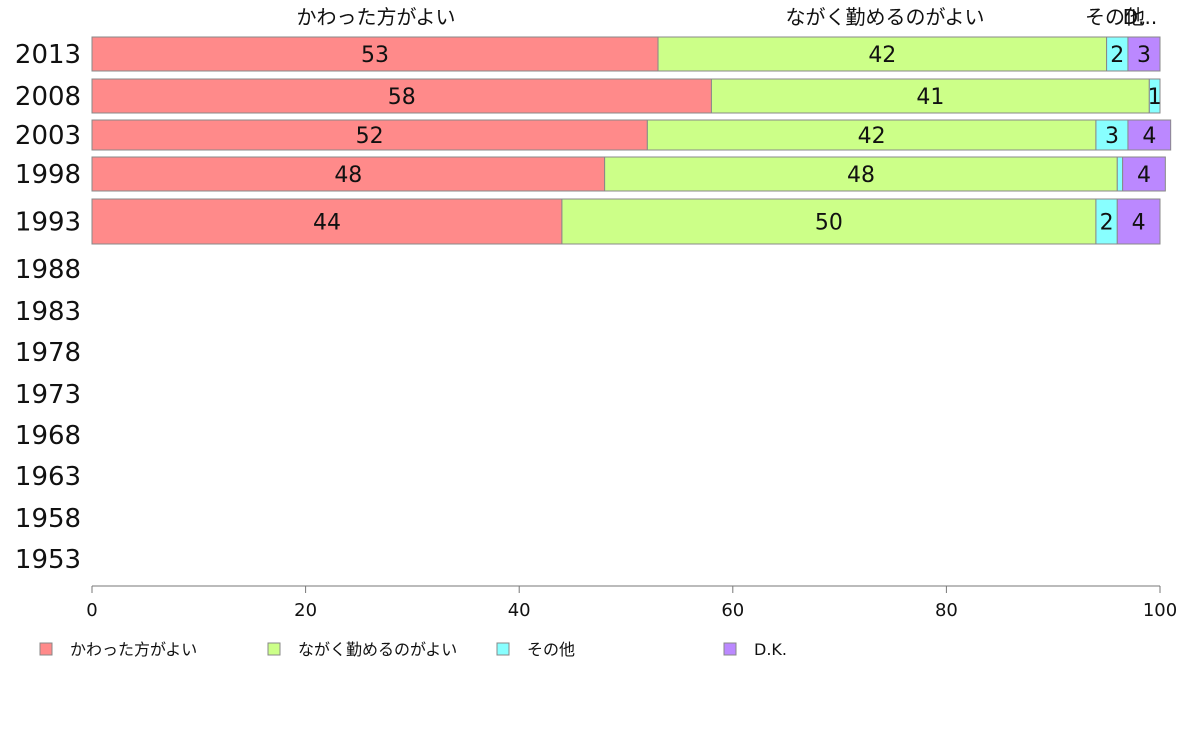 This screenshot has width=1188, height=736. Describe the element at coordinates (48, 97) in the screenshot. I see `year-label: 2008` at that location.